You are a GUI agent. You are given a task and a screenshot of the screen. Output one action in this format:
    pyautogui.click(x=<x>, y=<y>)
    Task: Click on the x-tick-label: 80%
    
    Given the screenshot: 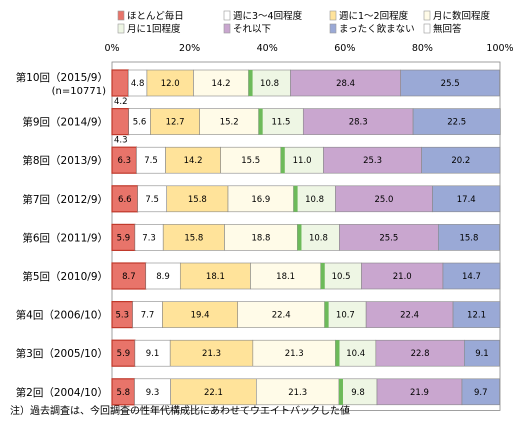 What is the action you would take?
    pyautogui.click(x=422, y=48)
    